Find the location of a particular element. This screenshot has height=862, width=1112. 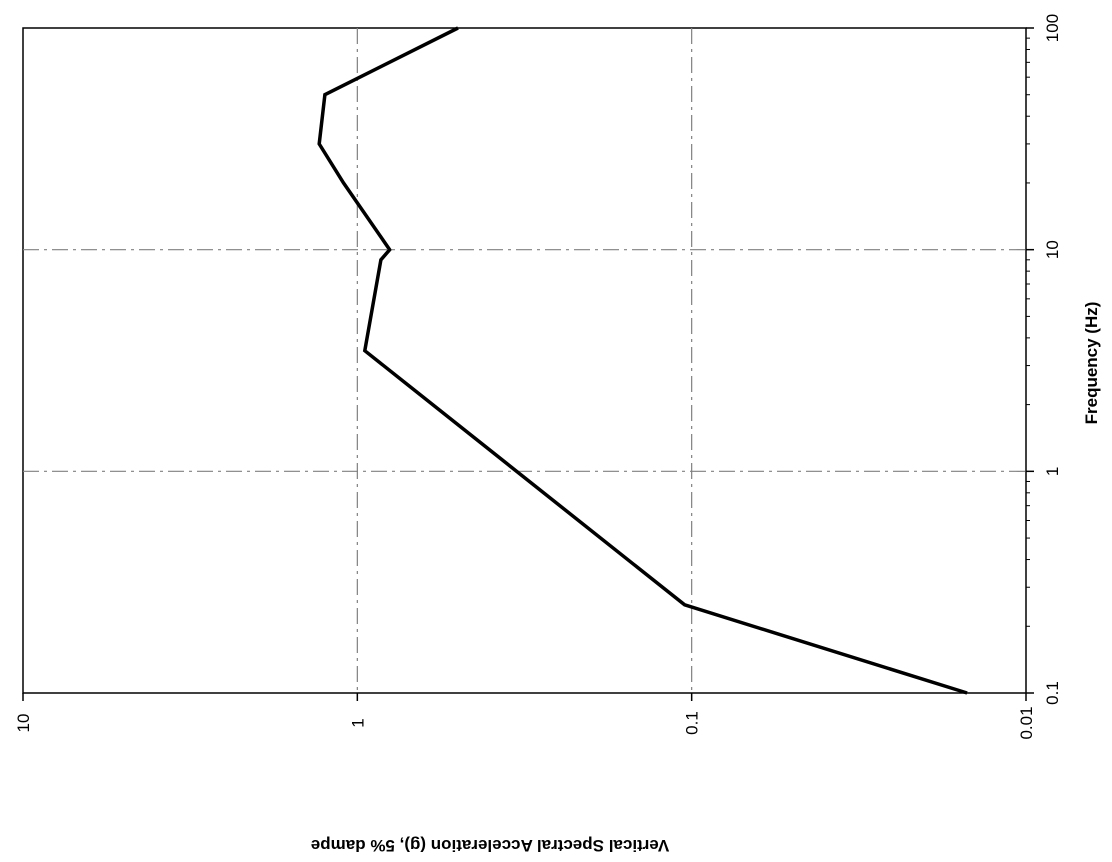

y-tick-label: 0.1 is located at coordinates (692, 723).